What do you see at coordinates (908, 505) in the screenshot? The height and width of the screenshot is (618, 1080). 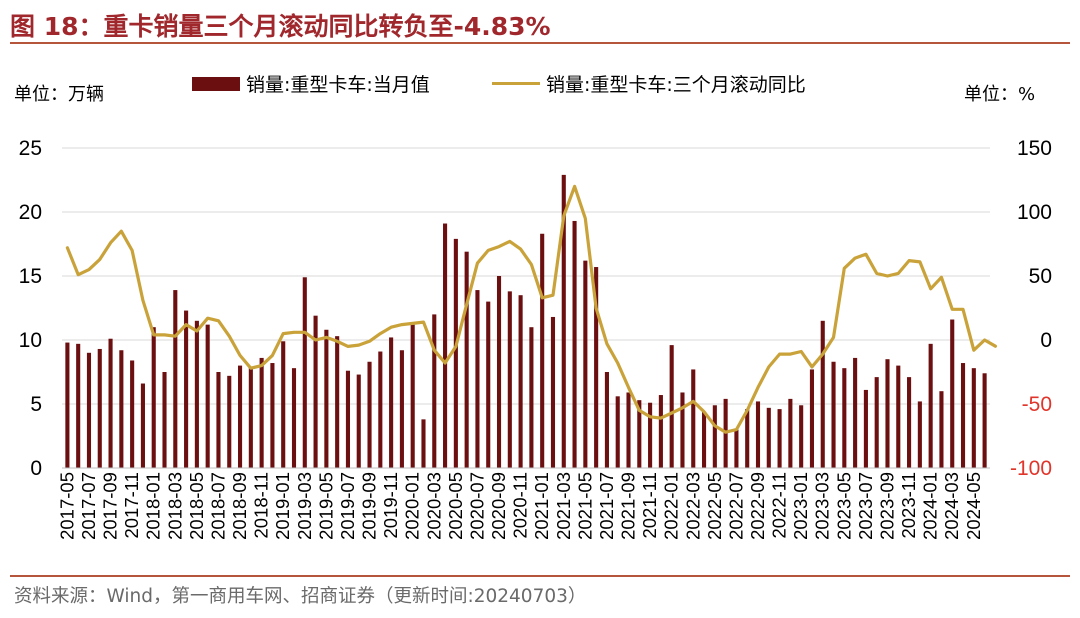 I see `x-tick-label: 2023-11` at bounding box center [908, 505].